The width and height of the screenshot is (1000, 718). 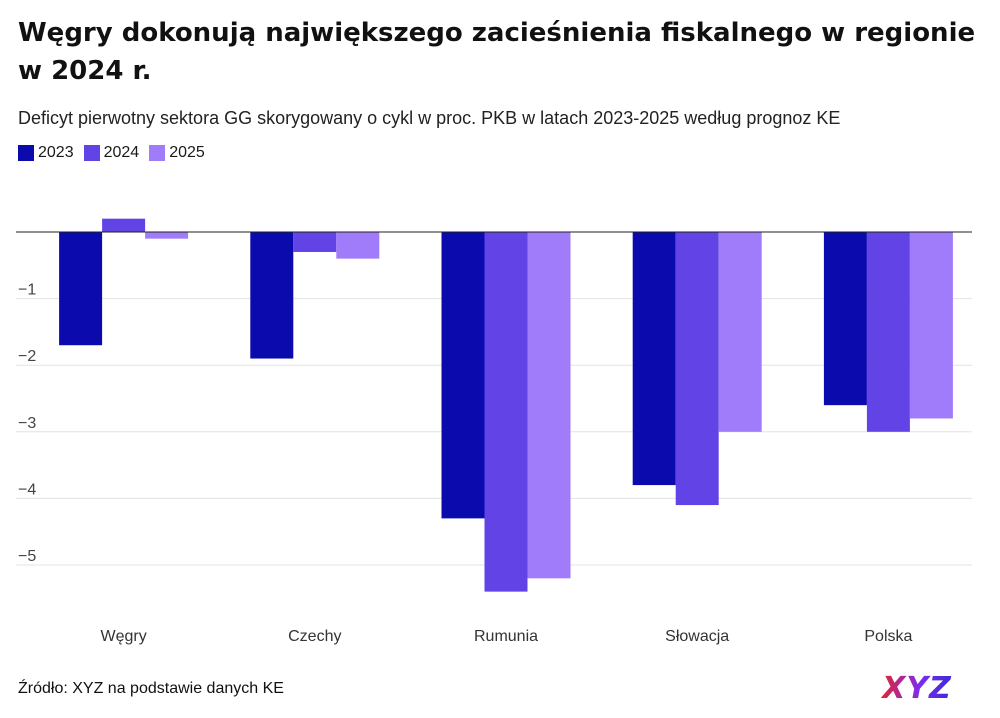 I want to click on xyz-logo: XYZ, so click(x=916, y=687).